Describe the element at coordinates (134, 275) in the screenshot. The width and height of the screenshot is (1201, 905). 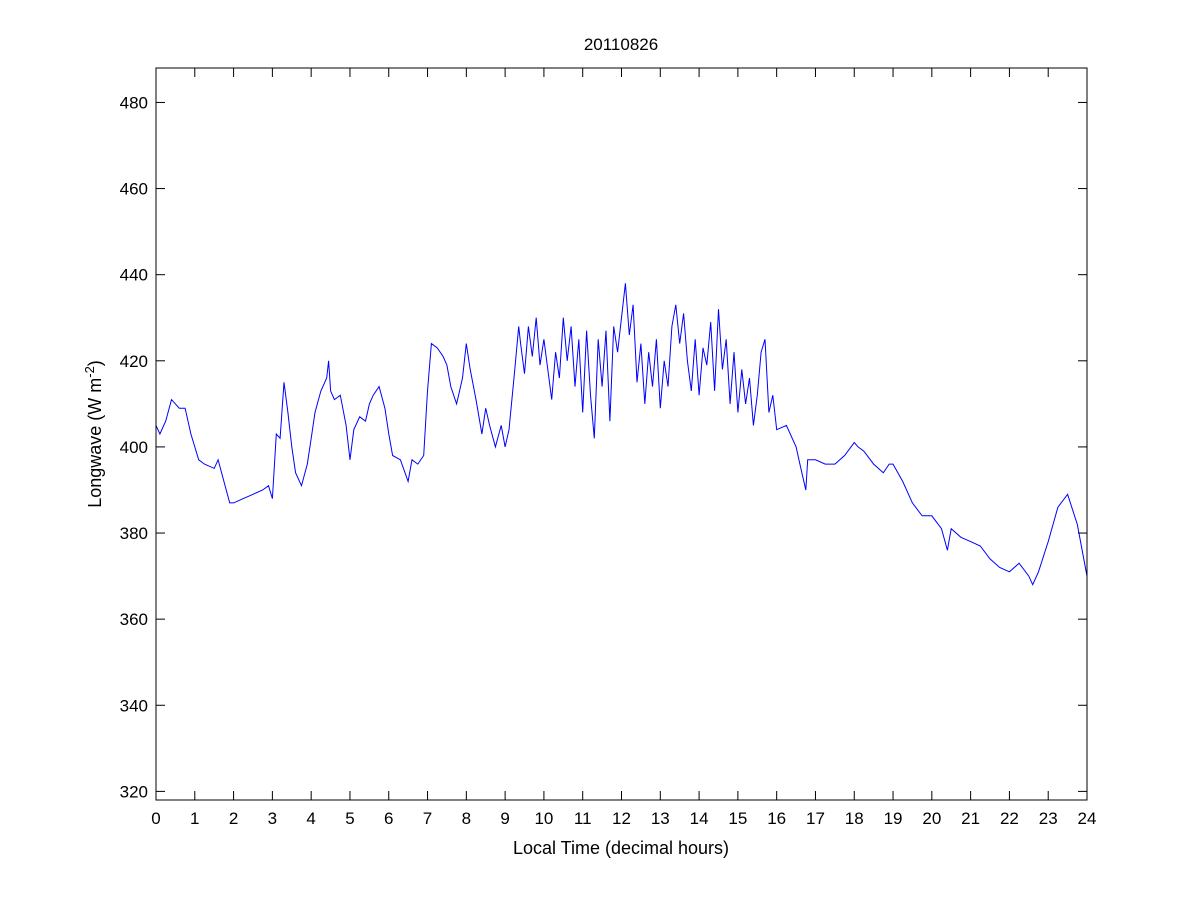
I see `y-tick-label: 440` at that location.